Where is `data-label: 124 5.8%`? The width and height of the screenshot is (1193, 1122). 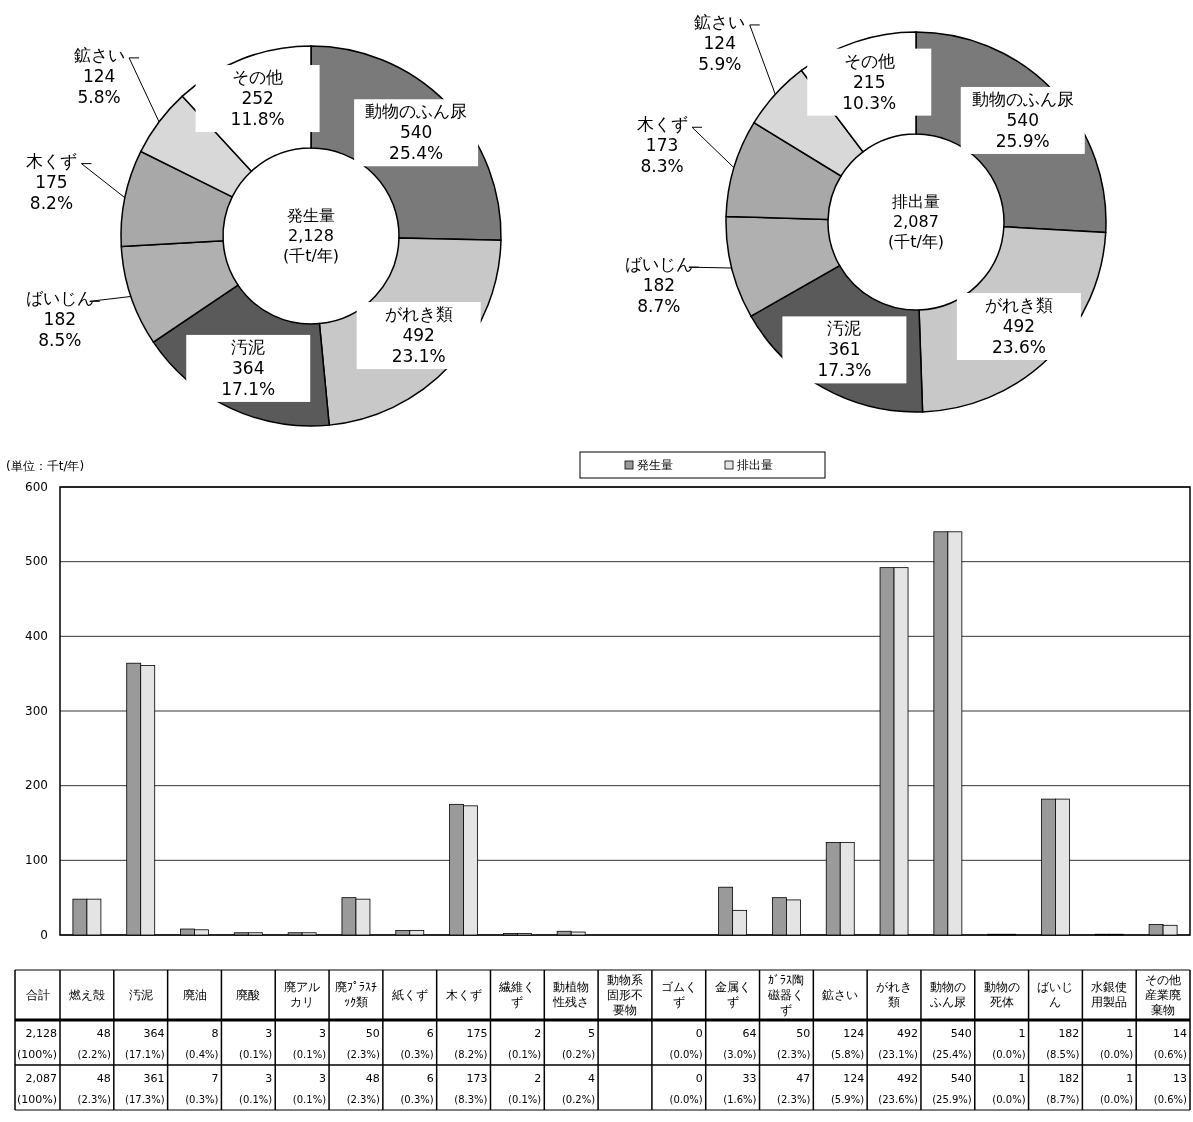 data-label: 124 5.8% is located at coordinates (99, 86).